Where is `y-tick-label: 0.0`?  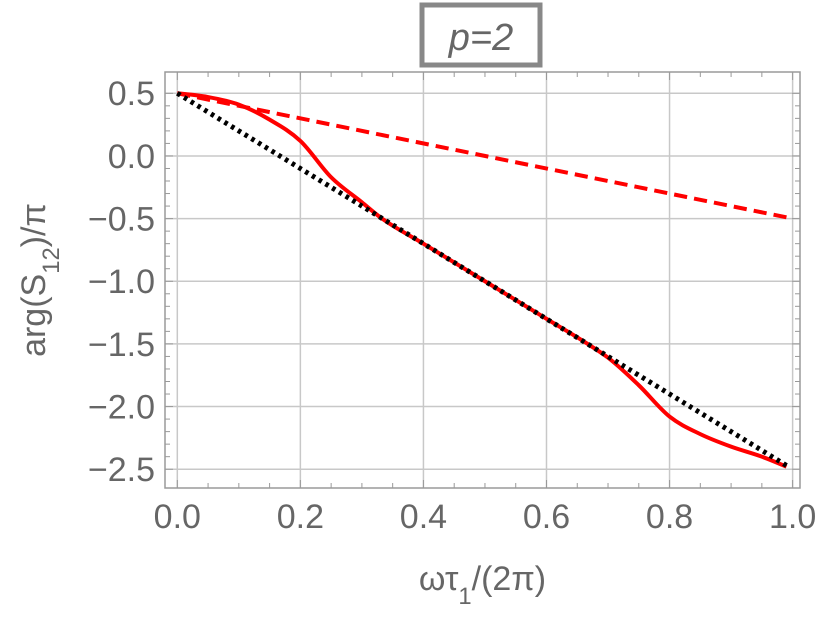
y-tick-label: 0.0 is located at coordinates (131, 157).